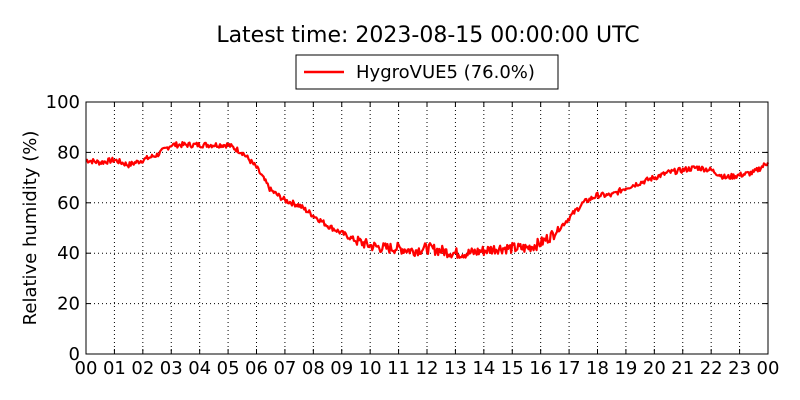 This screenshot has width=800, height=400. What do you see at coordinates (68, 253) in the screenshot?
I see `y-tick-label: 40` at bounding box center [68, 253].